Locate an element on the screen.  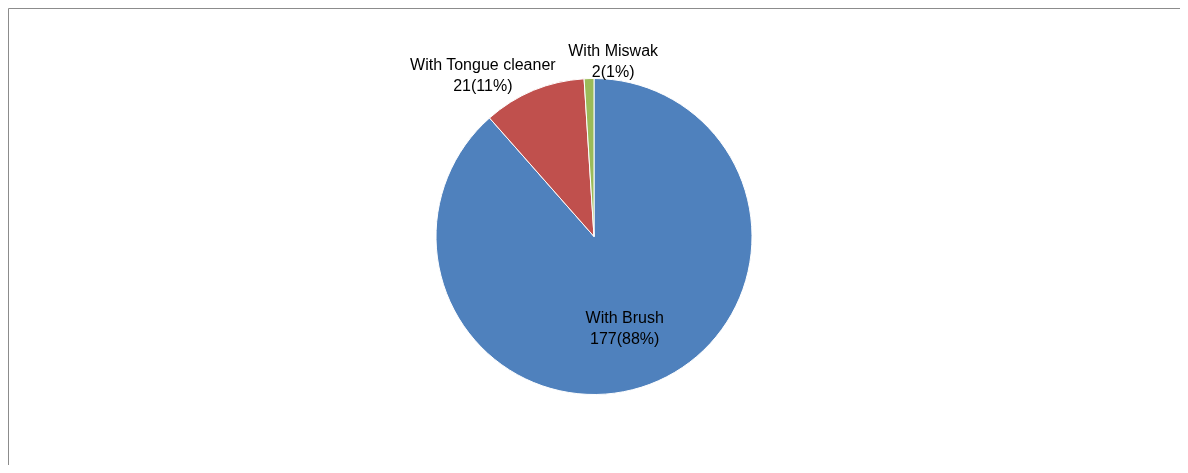
slice-label: With Miswak is located at coordinates (614, 50).